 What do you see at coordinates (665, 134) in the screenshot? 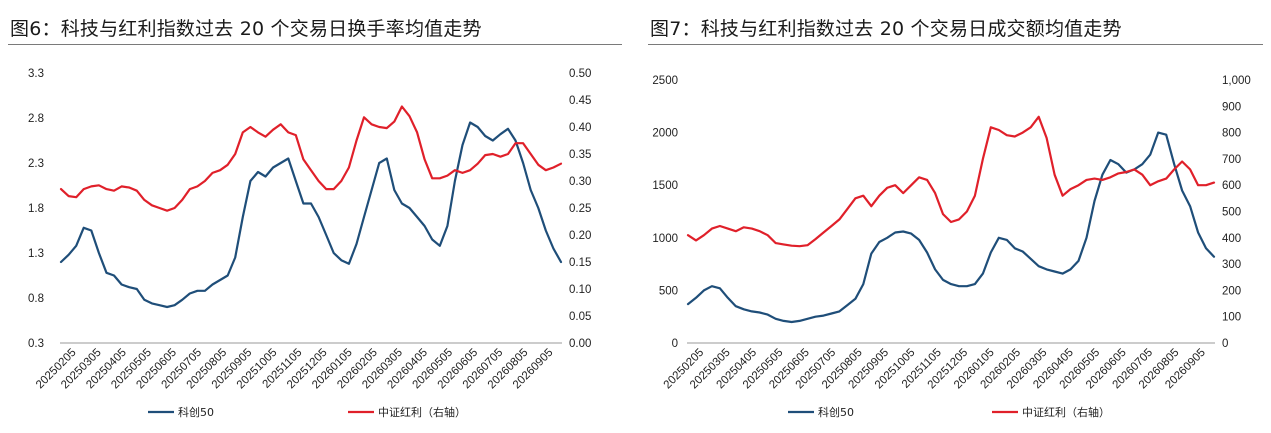
I see `y-left-tick-label: 2000` at bounding box center [665, 134].